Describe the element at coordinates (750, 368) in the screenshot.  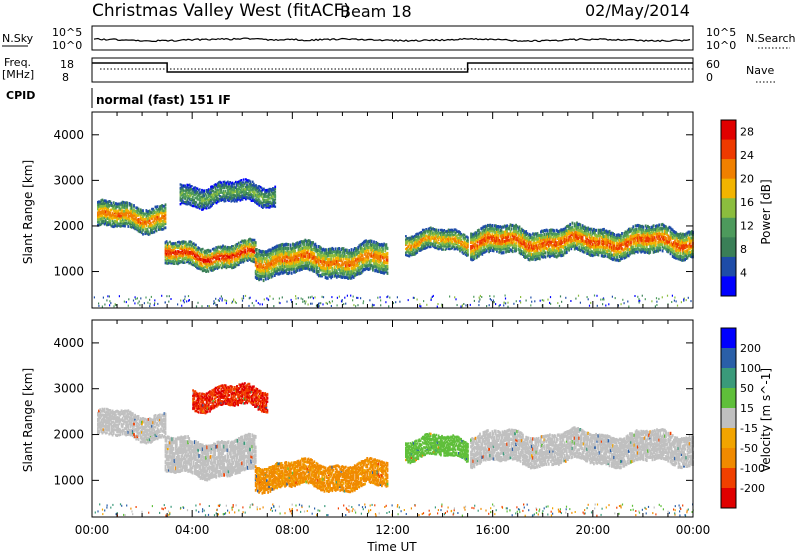
I see `velocity-colorbar-tick-1: 100` at that location.